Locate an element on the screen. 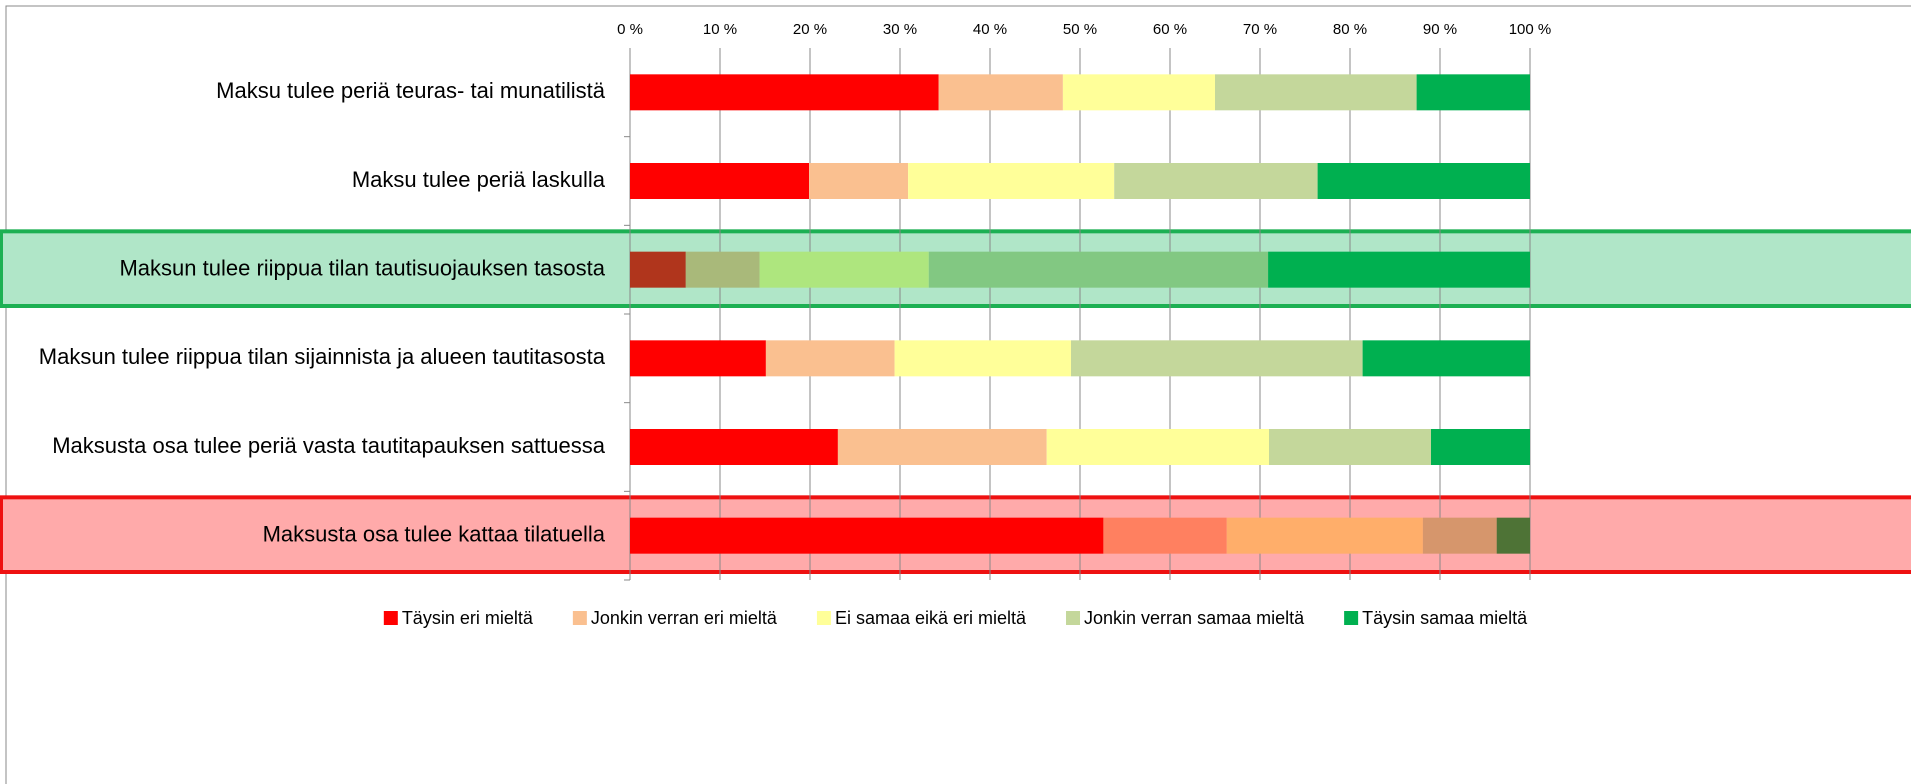  x-tick-label: 0 % is located at coordinates (630, 29).